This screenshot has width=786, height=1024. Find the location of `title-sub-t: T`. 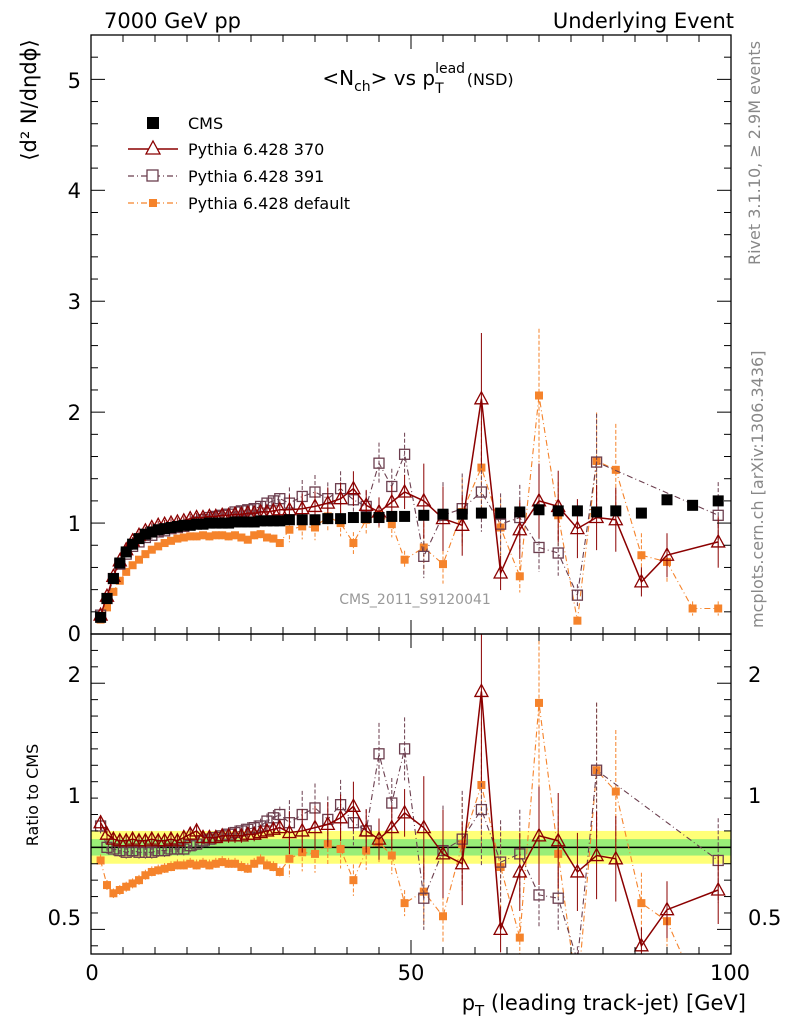

title-sub-t: T is located at coordinates (439, 89).